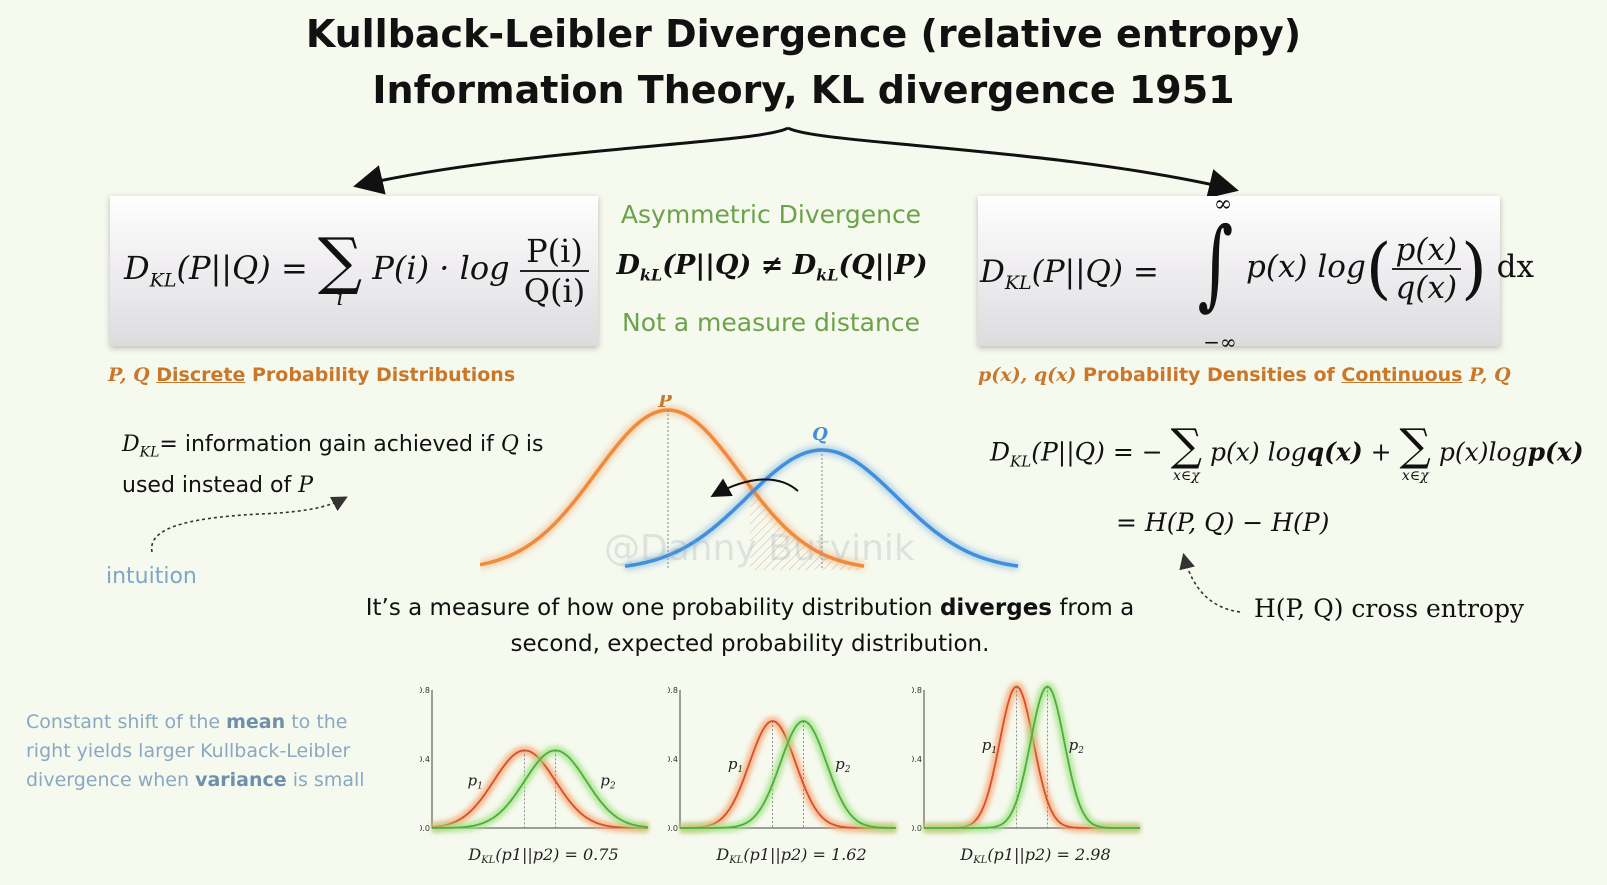 This screenshot has width=1607, height=885. I want to click on note-t2: to the, so click(319, 722).